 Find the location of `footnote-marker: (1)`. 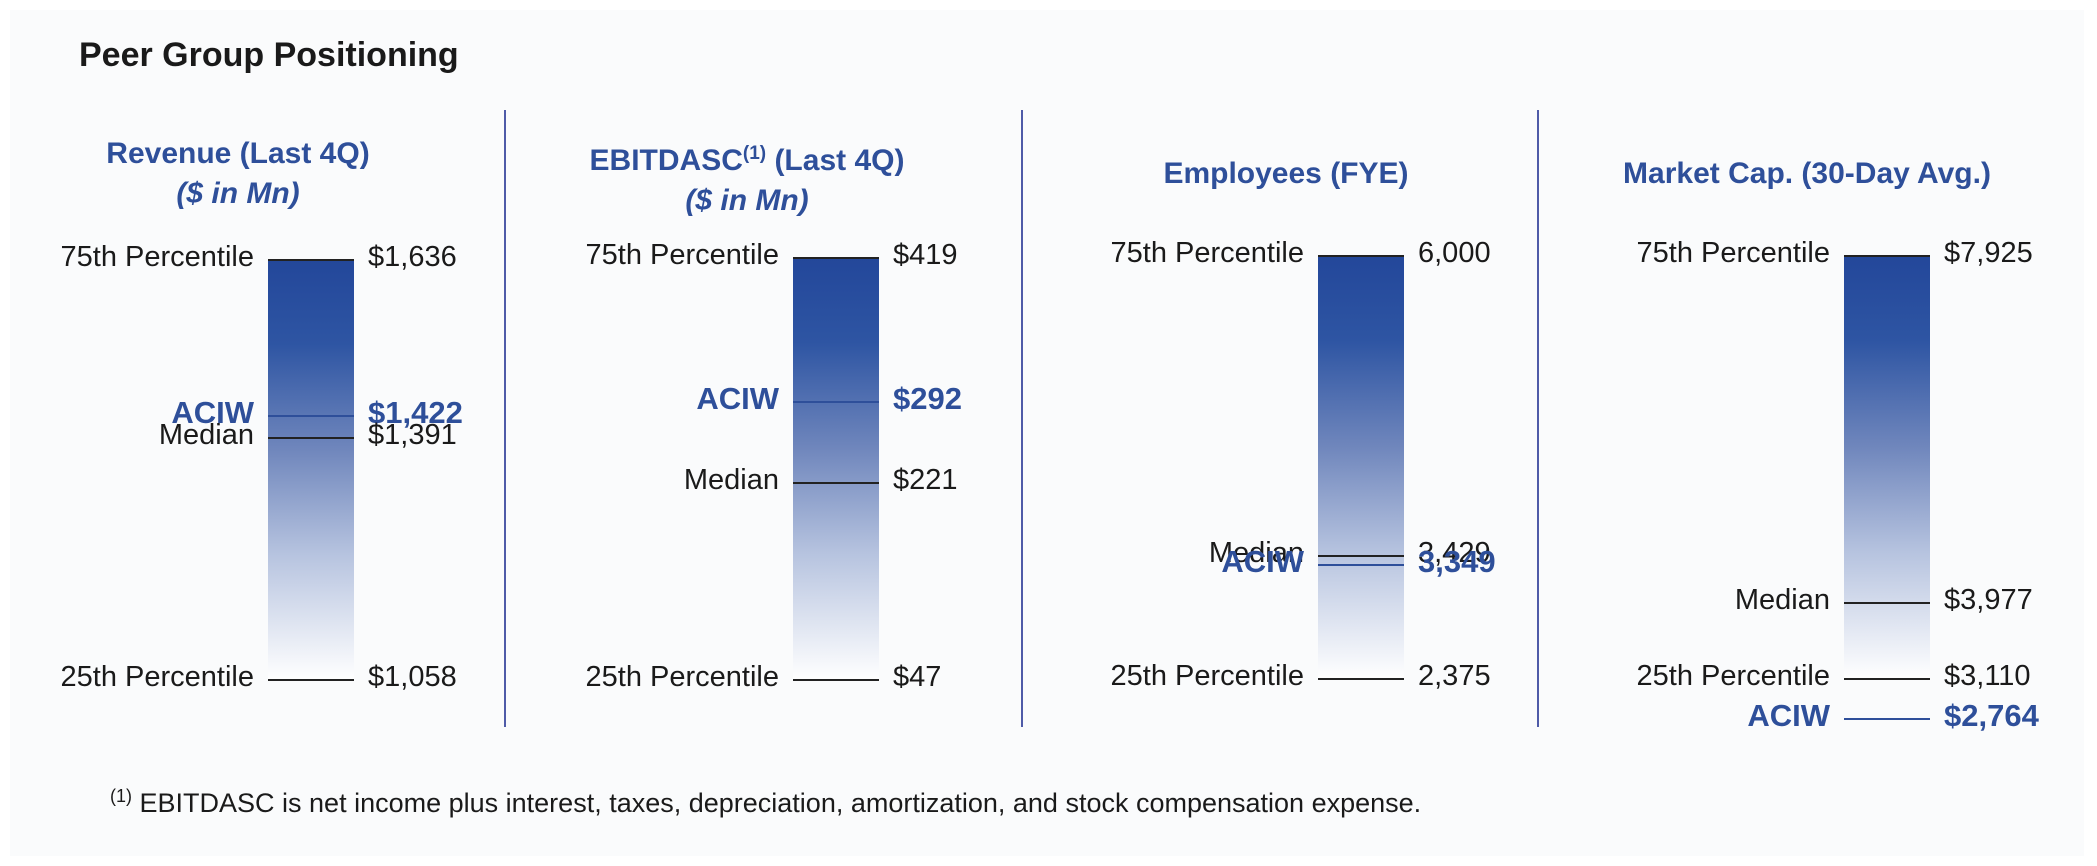

footnote-marker: (1) is located at coordinates (121, 796).